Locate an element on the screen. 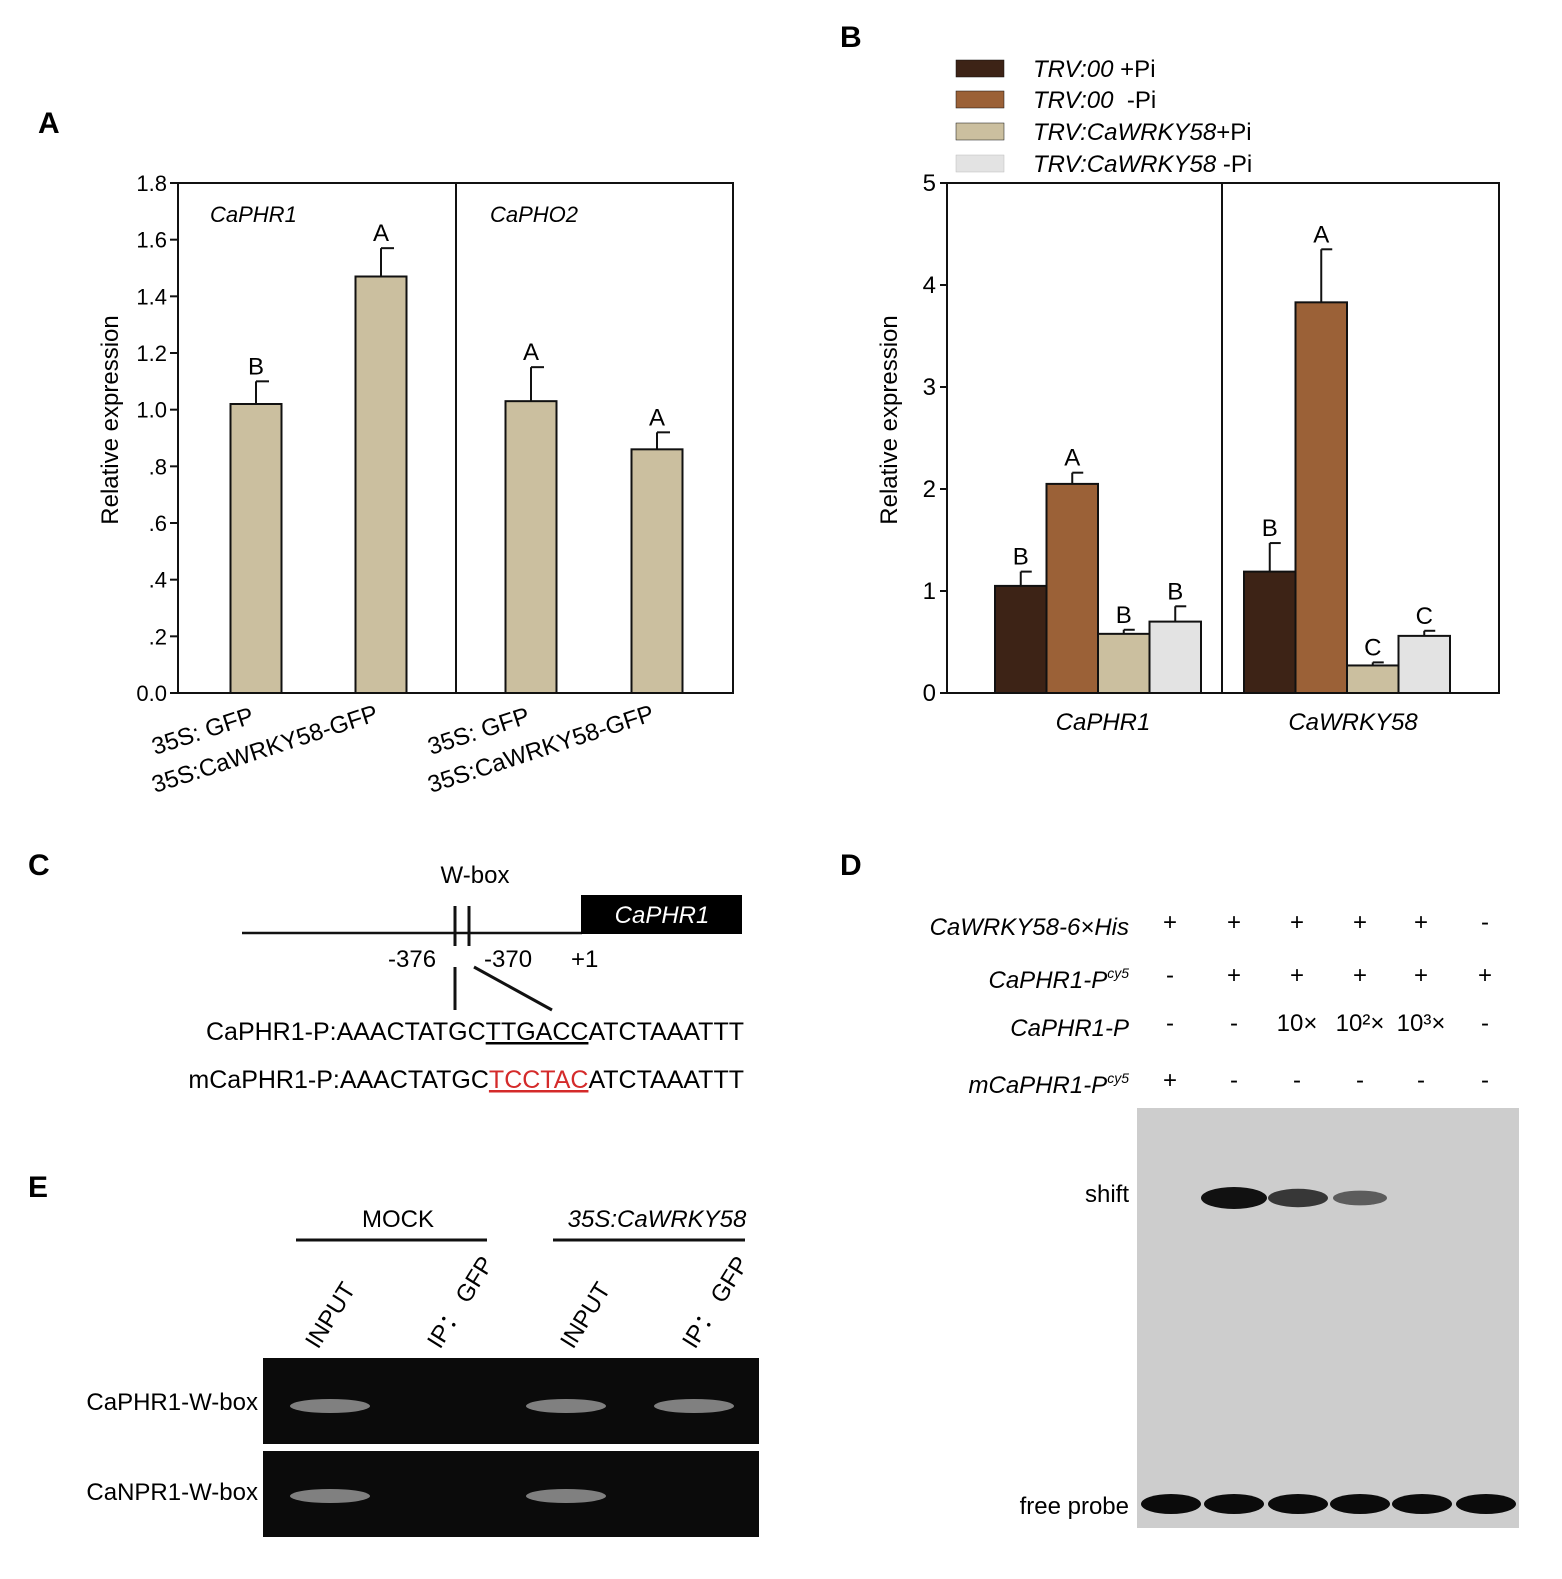 This screenshot has height=1579, width=1562. panel-b-xlabel-caphr1: CaPHR1 is located at coordinates (1103, 722).